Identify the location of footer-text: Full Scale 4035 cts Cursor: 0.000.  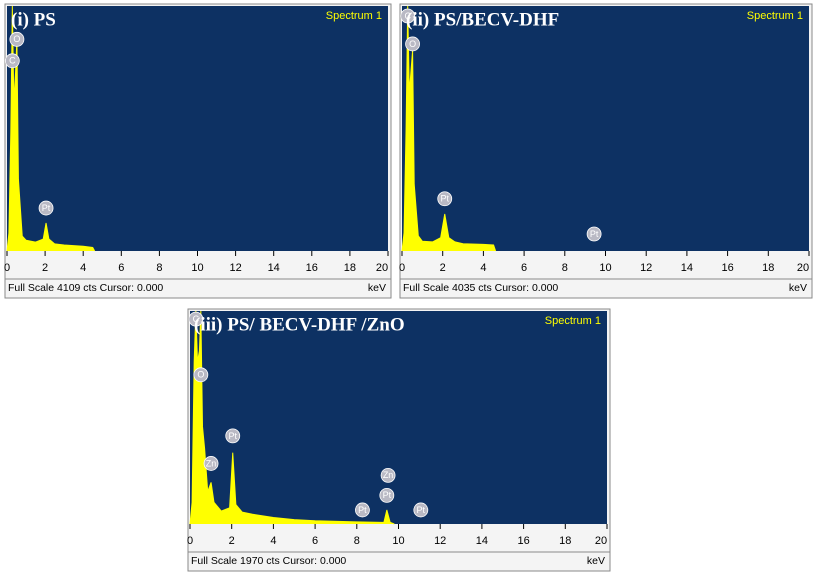
(480, 288).